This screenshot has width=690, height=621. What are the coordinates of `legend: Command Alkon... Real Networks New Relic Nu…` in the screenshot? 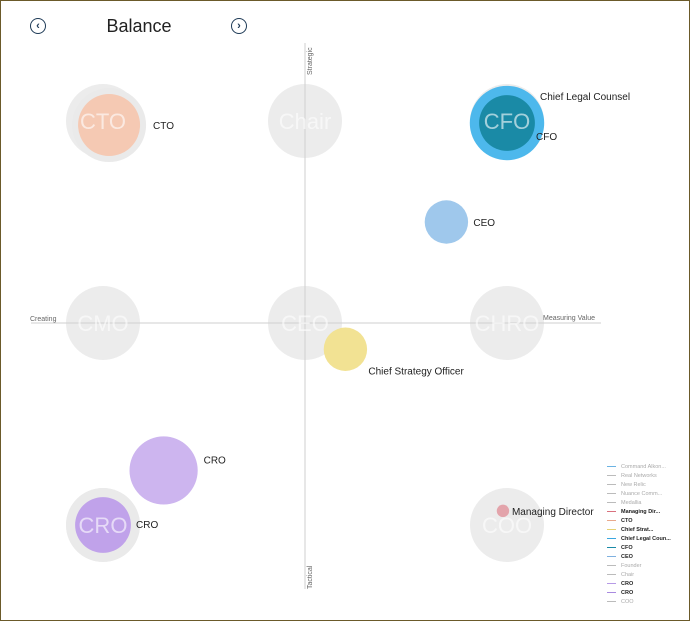 It's located at (648, 534).